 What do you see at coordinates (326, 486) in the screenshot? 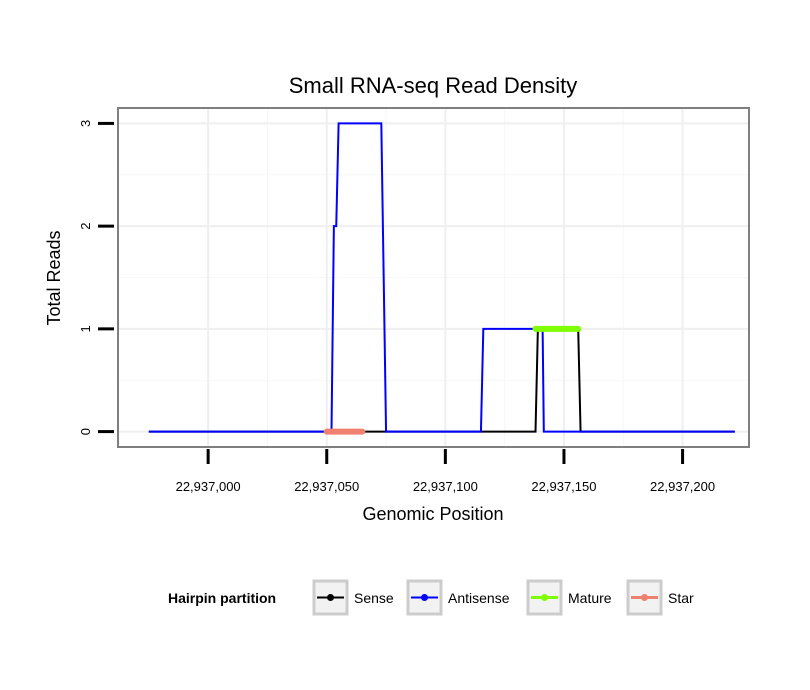
I see `x-tick-label: 22,937,050` at bounding box center [326, 486].